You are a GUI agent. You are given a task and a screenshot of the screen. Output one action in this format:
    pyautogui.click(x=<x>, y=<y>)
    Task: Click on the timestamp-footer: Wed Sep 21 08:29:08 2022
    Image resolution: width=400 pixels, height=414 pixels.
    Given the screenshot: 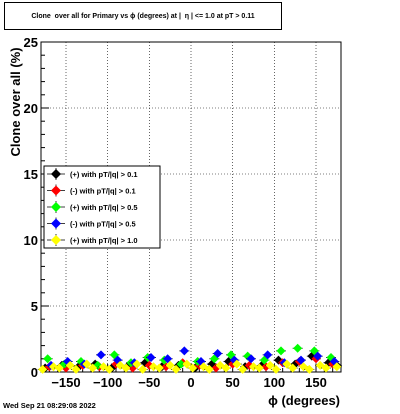 What is the action you would take?
    pyautogui.click(x=49, y=405)
    